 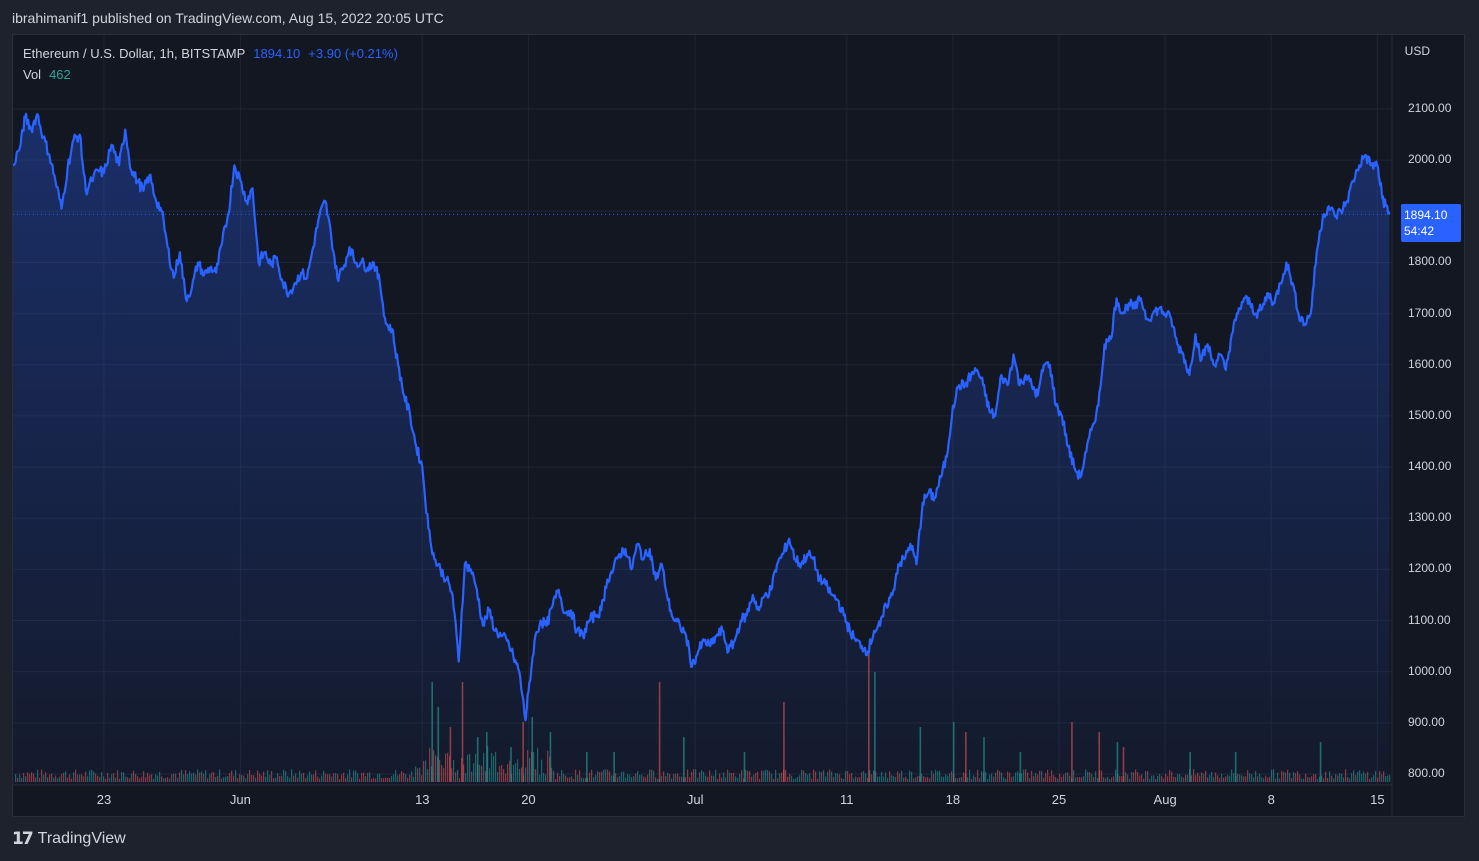 I want to click on time-tick-label: Aug, so click(x=1165, y=799).